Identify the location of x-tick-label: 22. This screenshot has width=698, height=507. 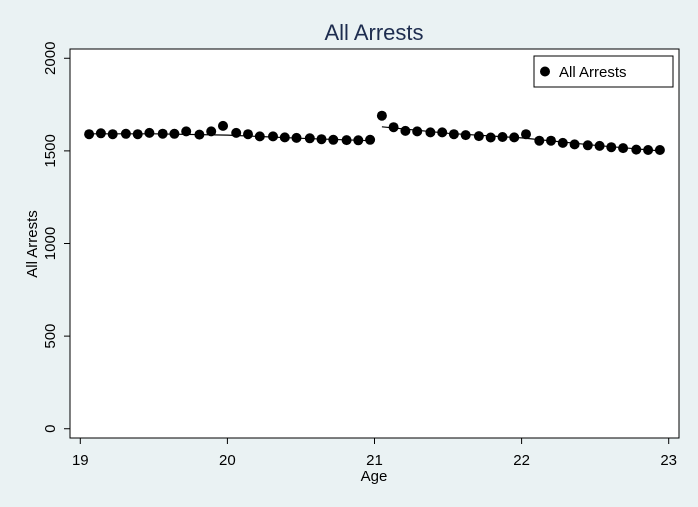
(521, 460).